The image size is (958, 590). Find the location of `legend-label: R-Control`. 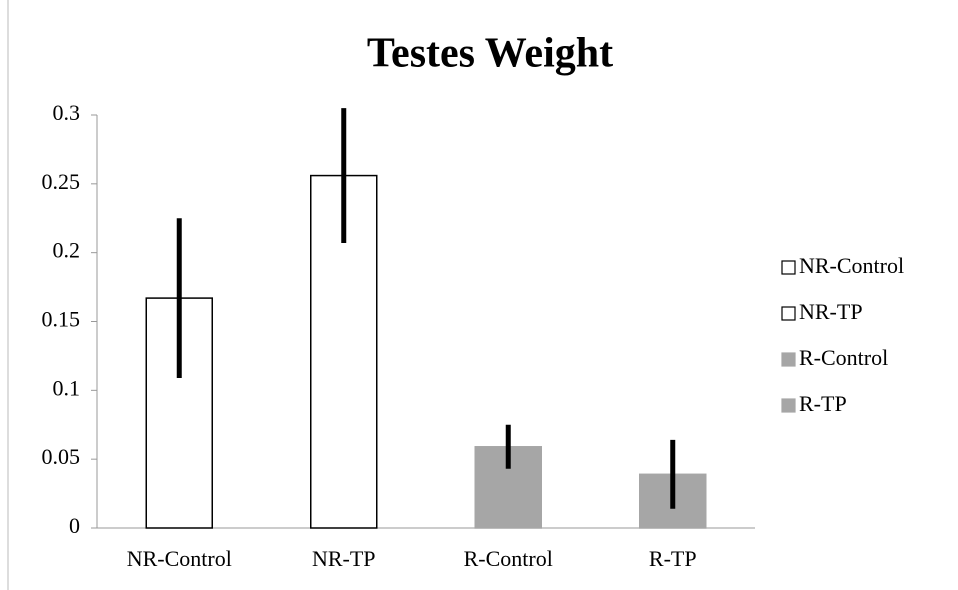

legend-label: R-Control is located at coordinates (843, 357).